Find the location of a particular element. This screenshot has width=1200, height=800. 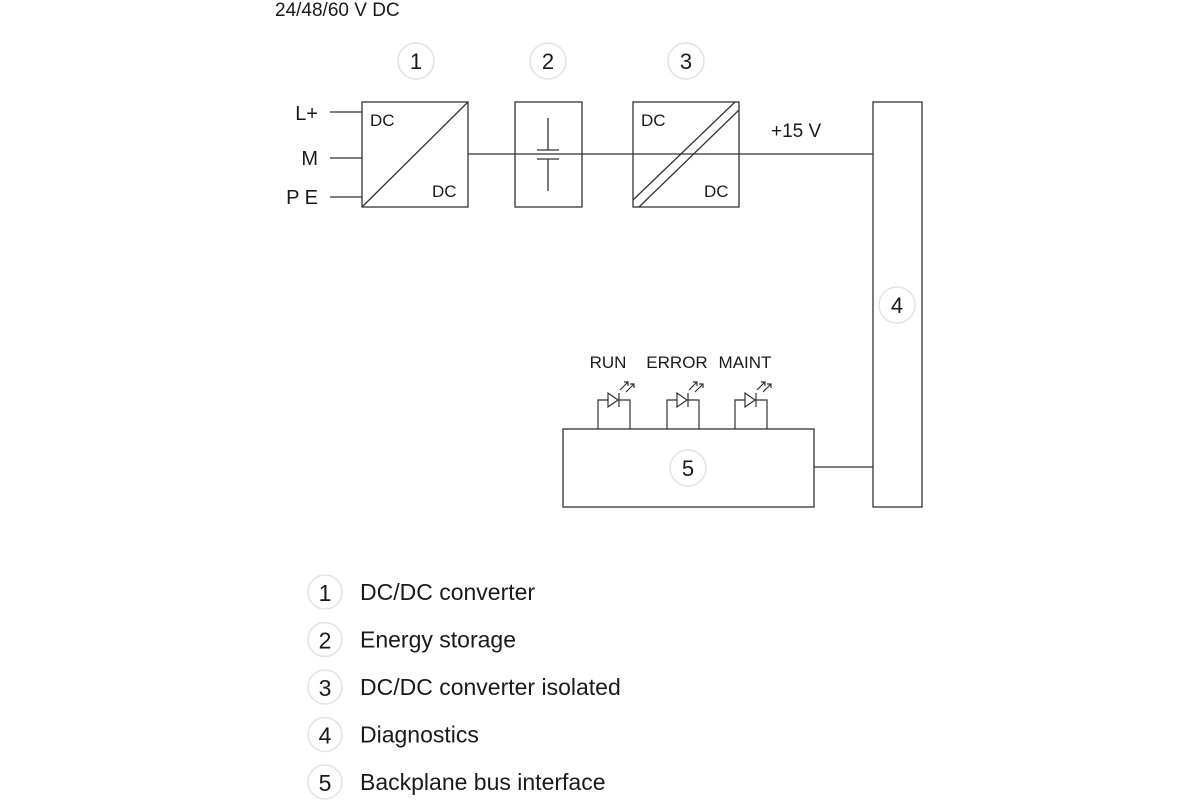

block-number: 3 is located at coordinates (686, 61).